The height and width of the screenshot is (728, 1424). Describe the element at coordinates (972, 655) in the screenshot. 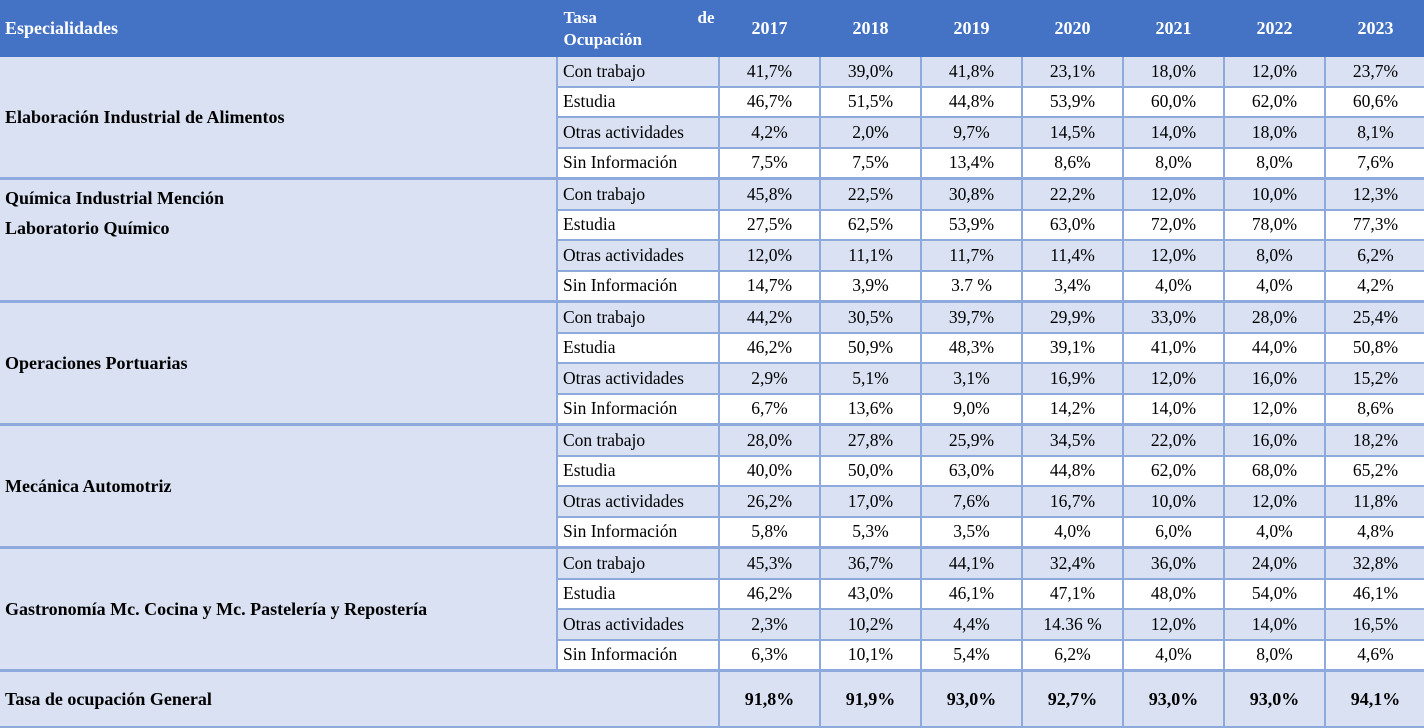

I see `rate-value: 5,4%` at that location.